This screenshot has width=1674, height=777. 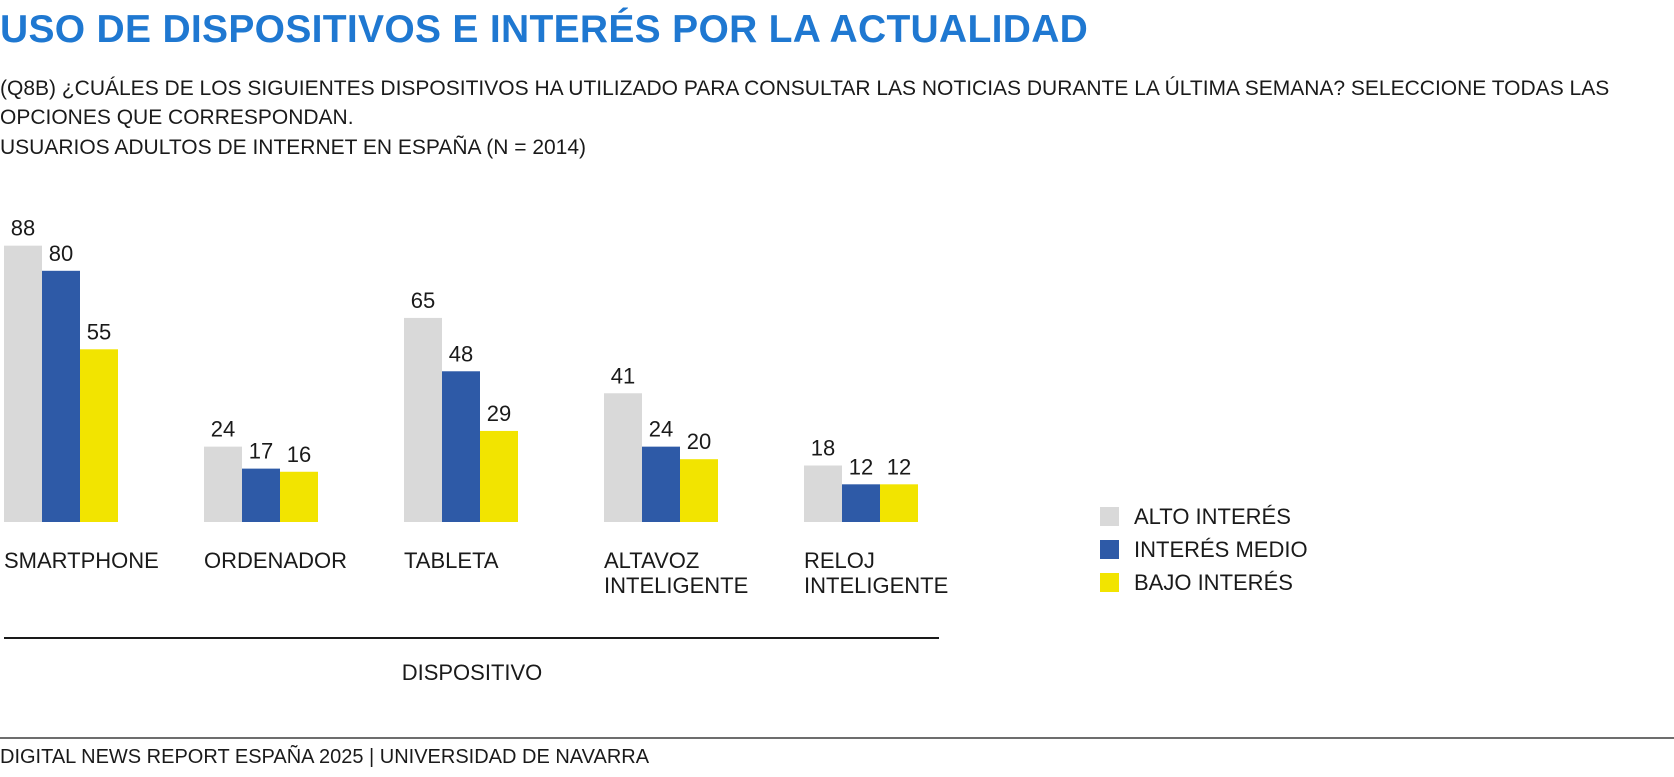 I want to click on legend-item-bajo-interes: BAJO INTERÉS, so click(x=1204, y=582).